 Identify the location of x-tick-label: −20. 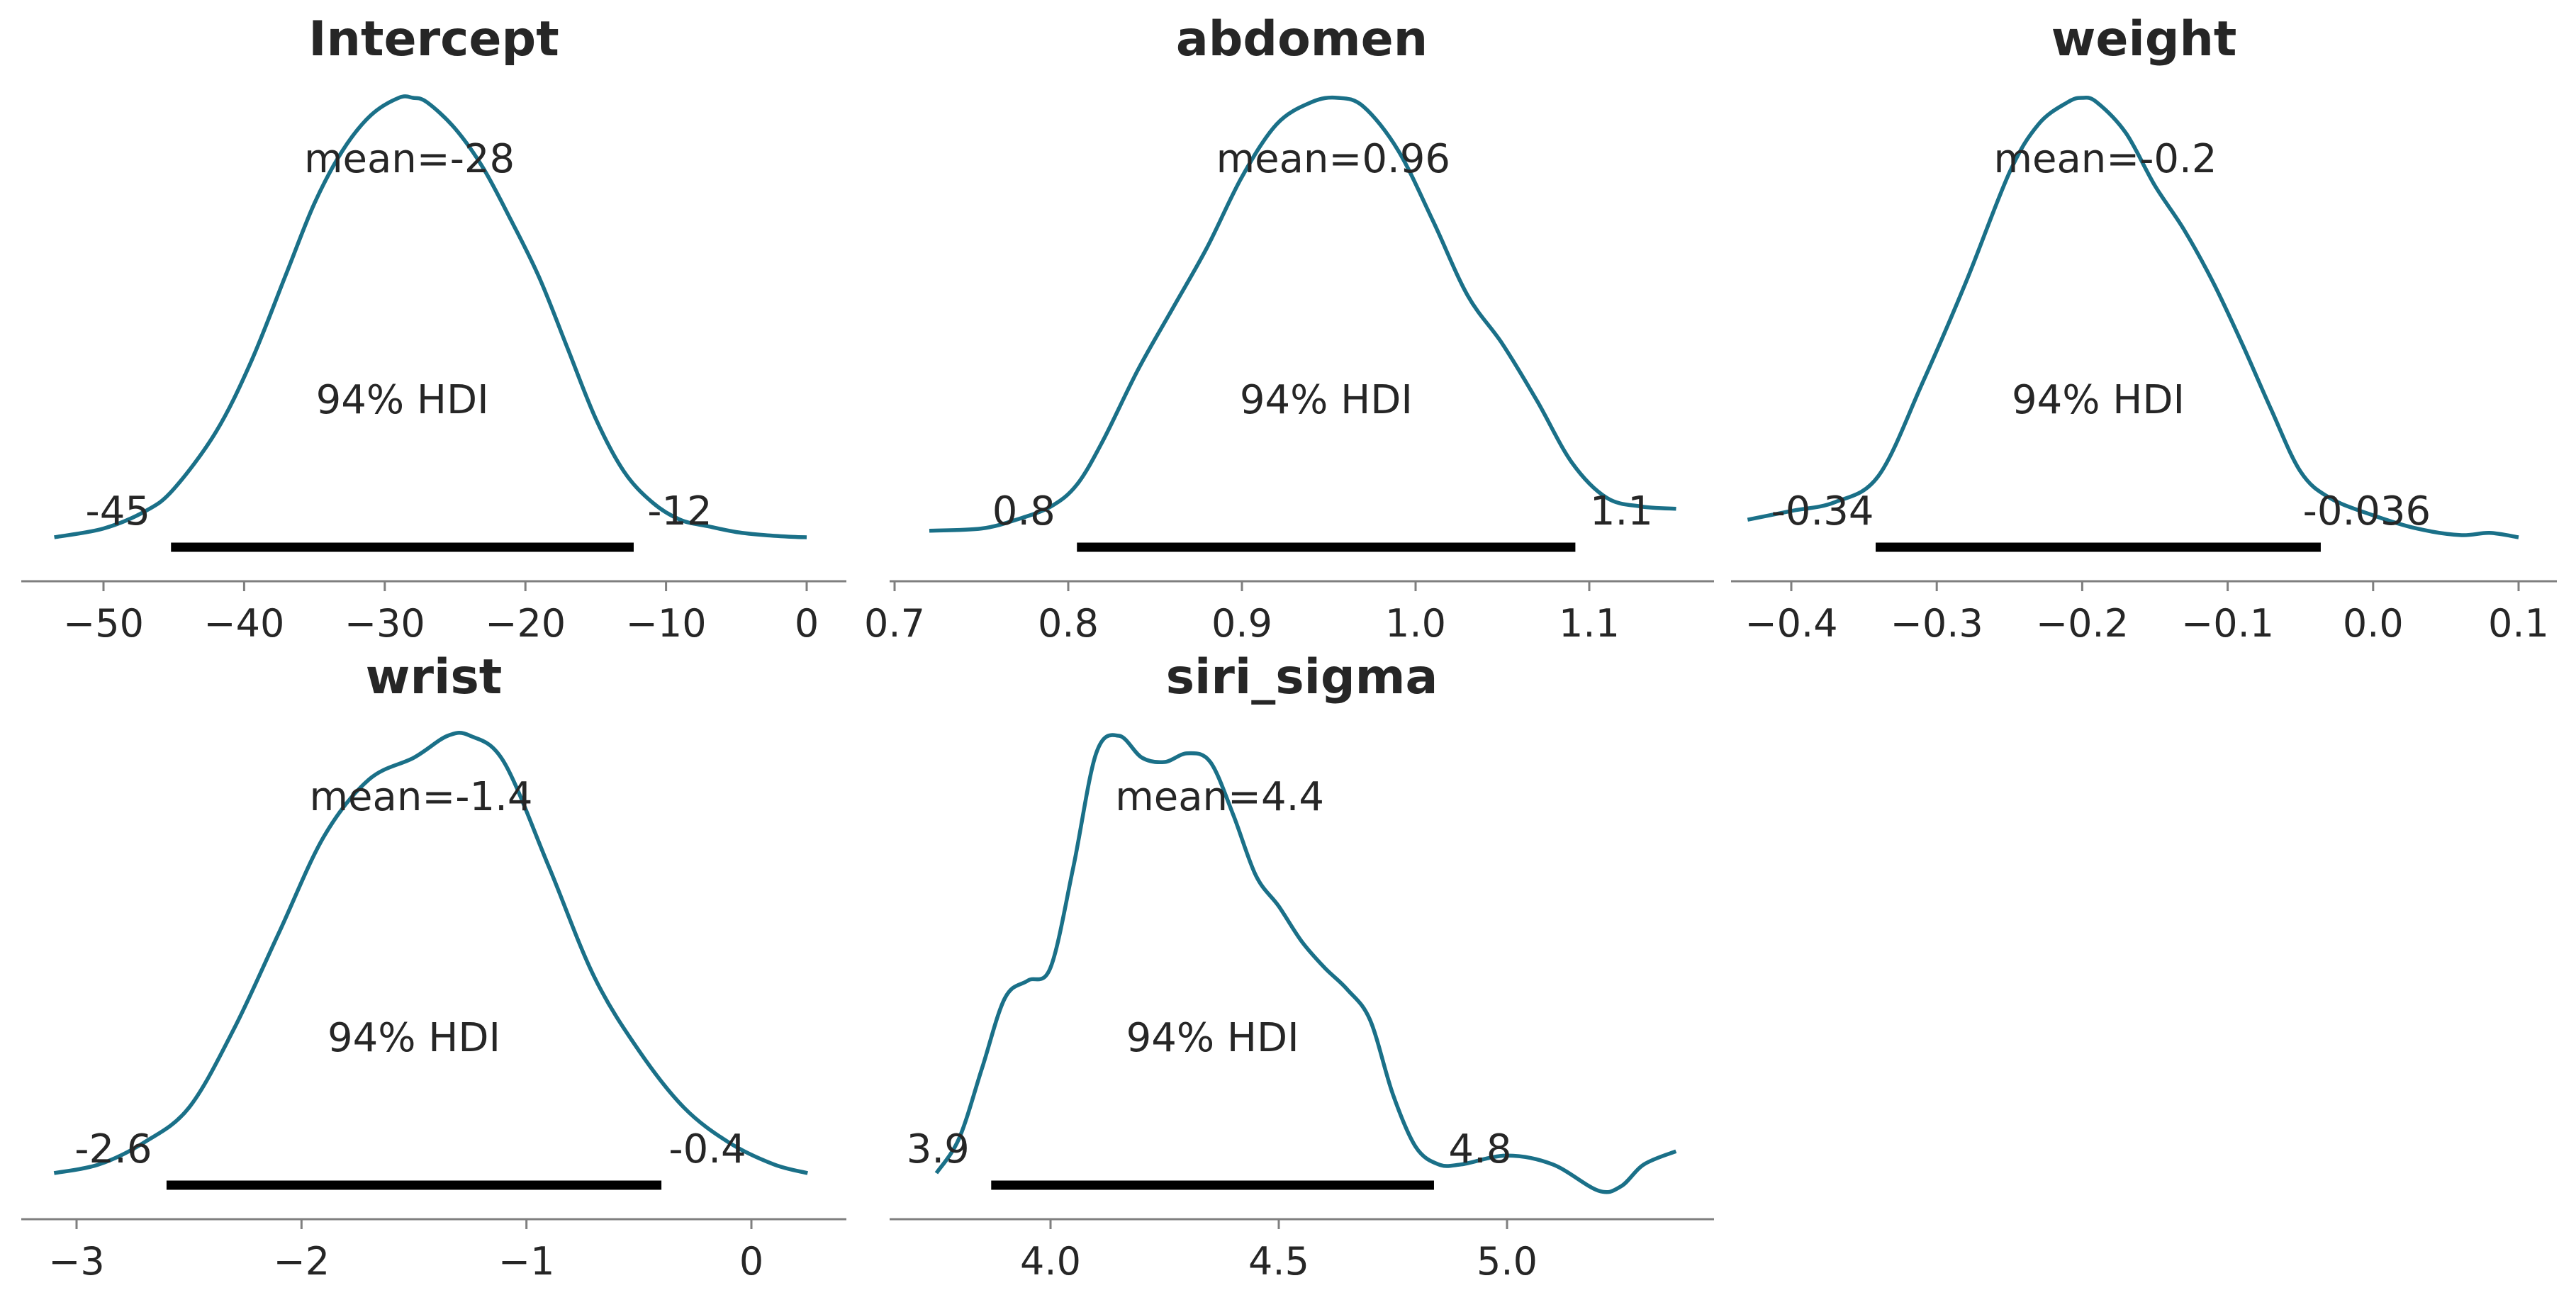
(526, 623).